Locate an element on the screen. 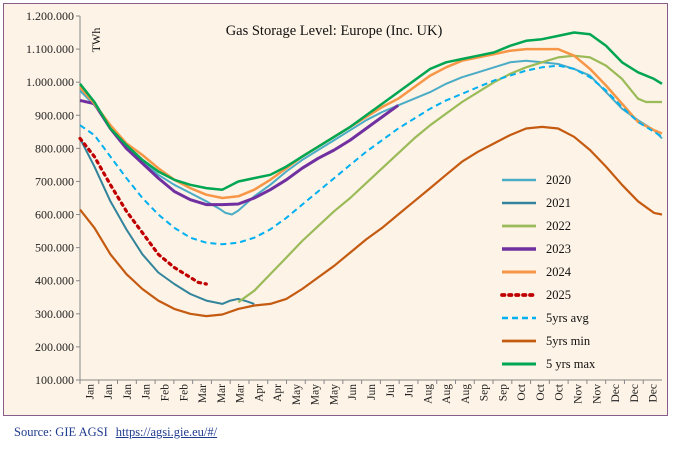  legend-label: 5yrs avg is located at coordinates (567, 318).